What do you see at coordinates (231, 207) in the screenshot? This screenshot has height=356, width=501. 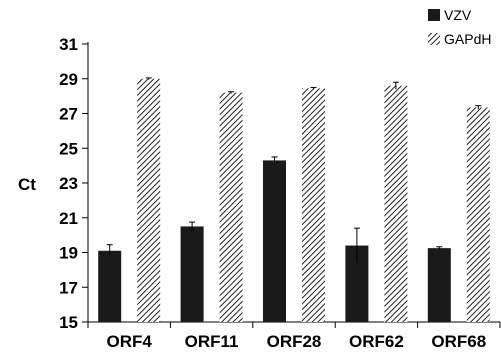 I see `bar-gapdh-orf11` at bounding box center [231, 207].